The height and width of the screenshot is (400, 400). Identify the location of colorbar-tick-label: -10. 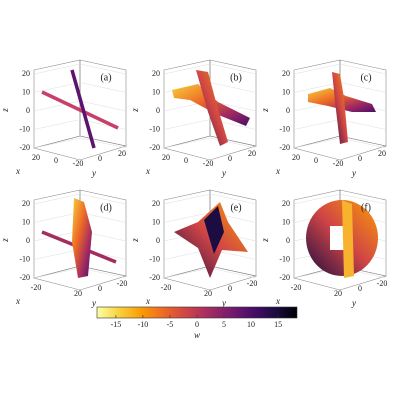
(143, 324).